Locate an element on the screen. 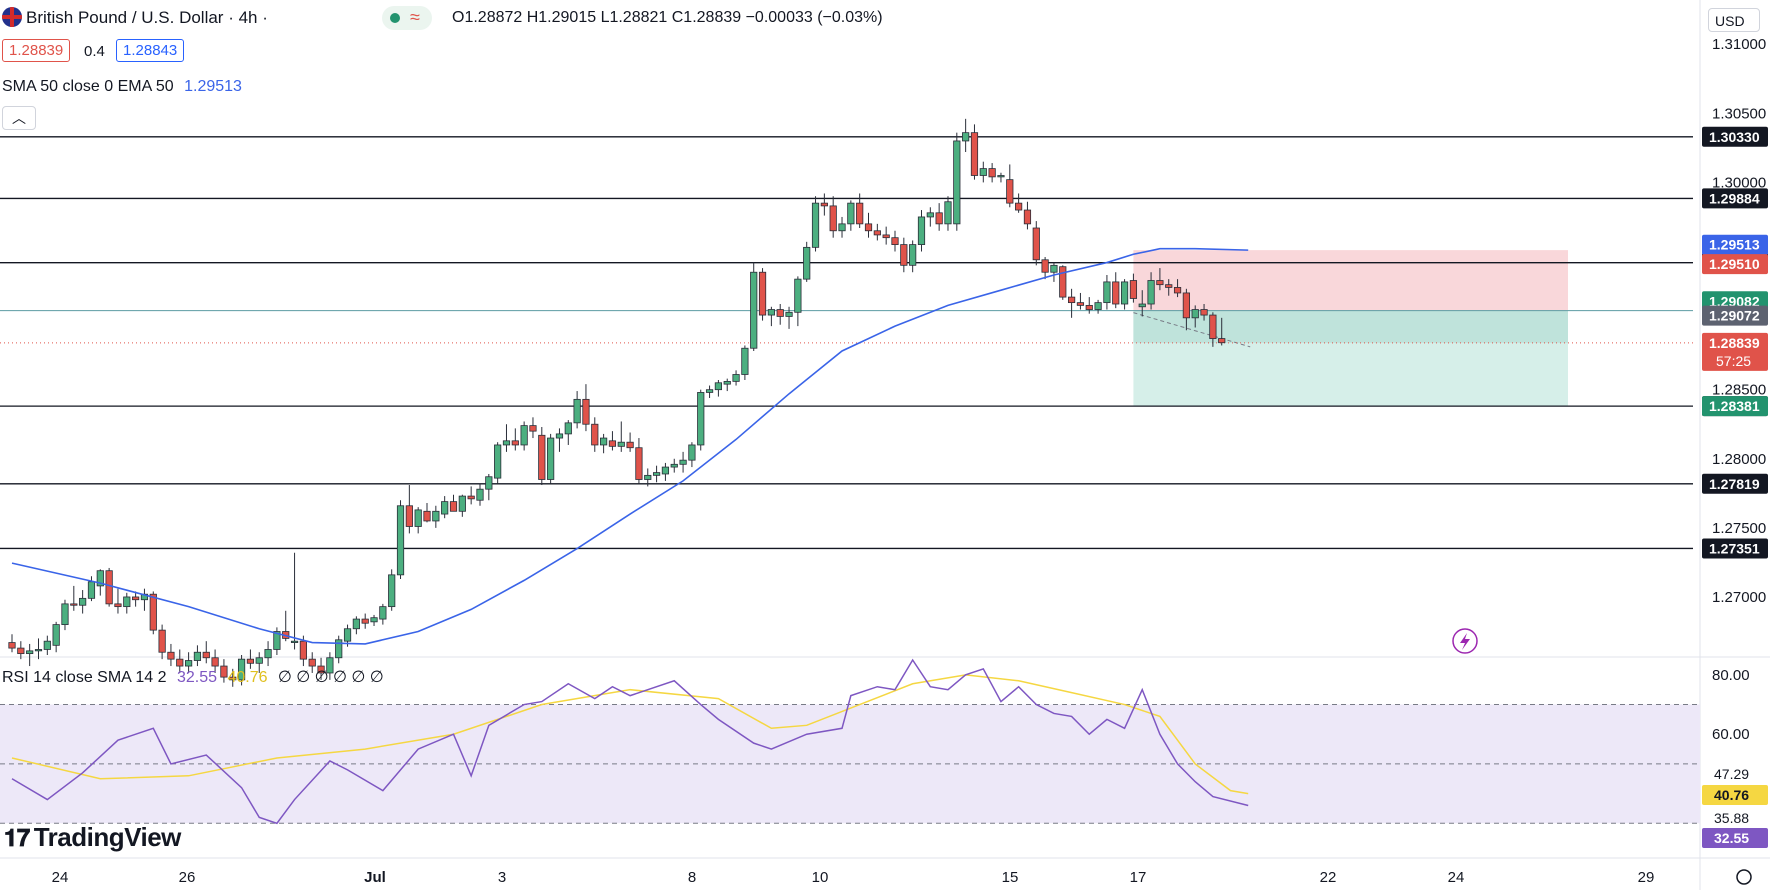 The image size is (1770, 890). price-tick-label: 1.28500 is located at coordinates (1739, 390).